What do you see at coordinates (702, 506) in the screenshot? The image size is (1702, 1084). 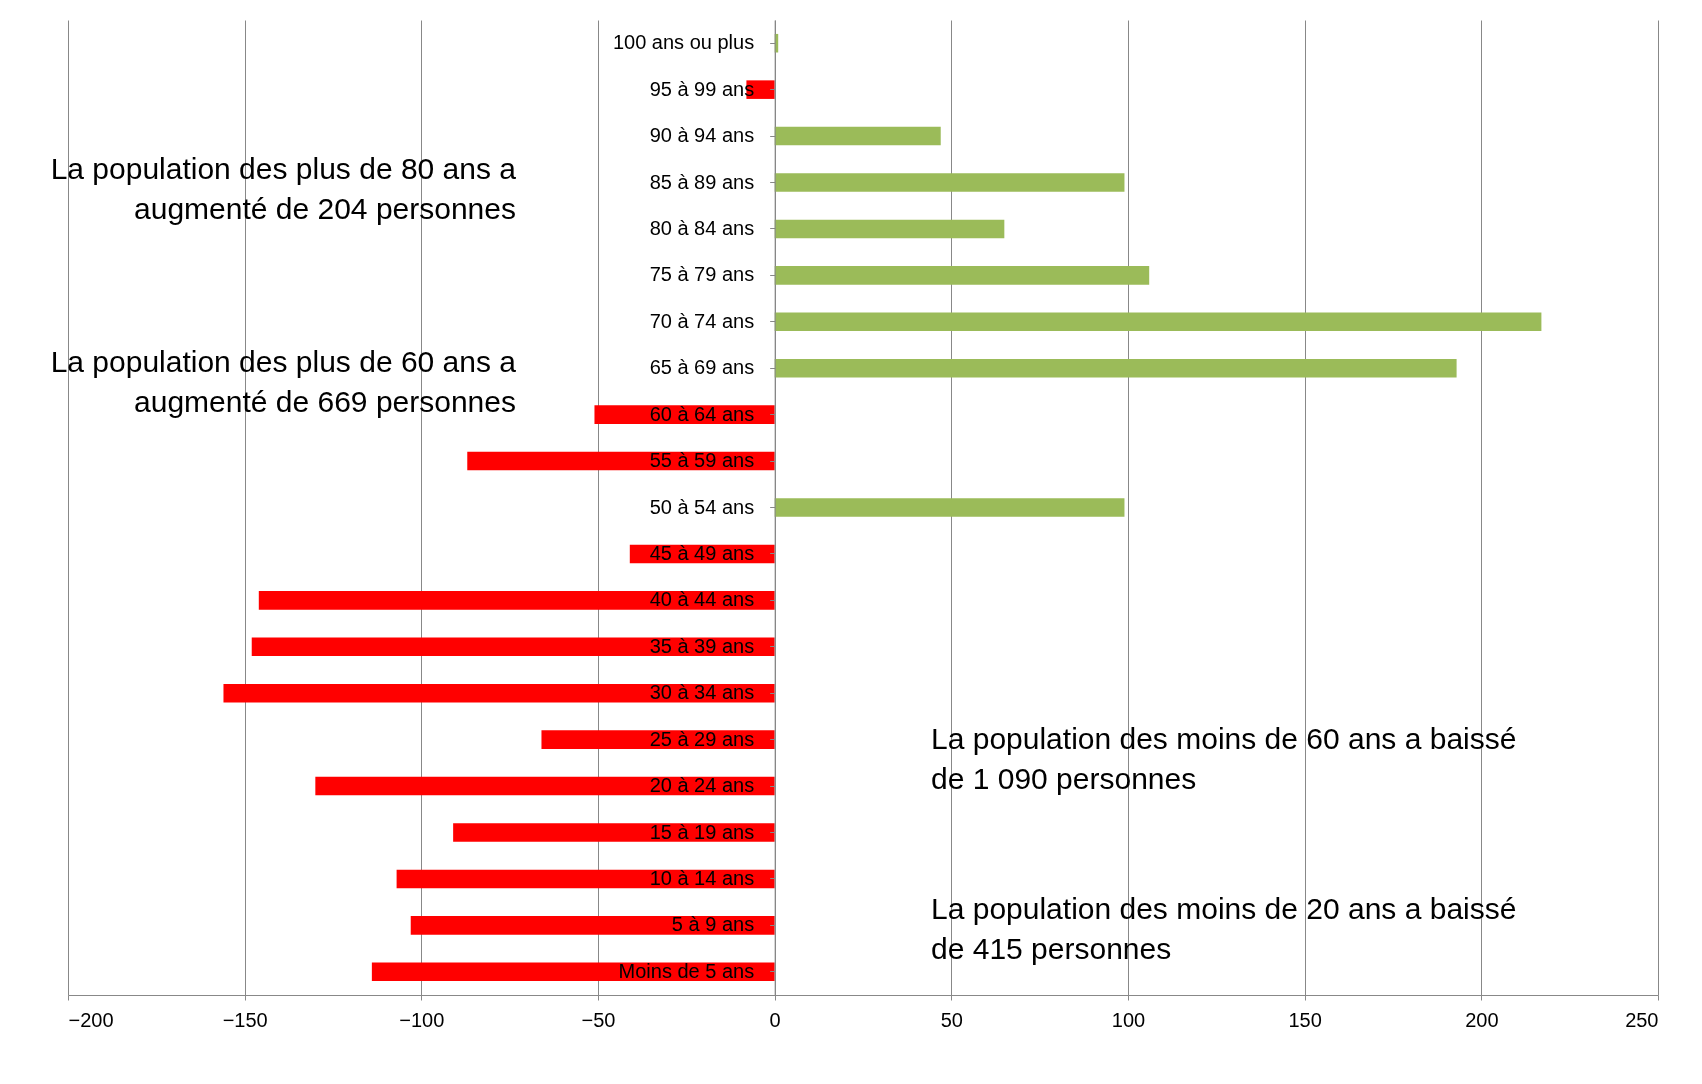 I see `y-tick-label: 50 à 54 ans` at bounding box center [702, 506].